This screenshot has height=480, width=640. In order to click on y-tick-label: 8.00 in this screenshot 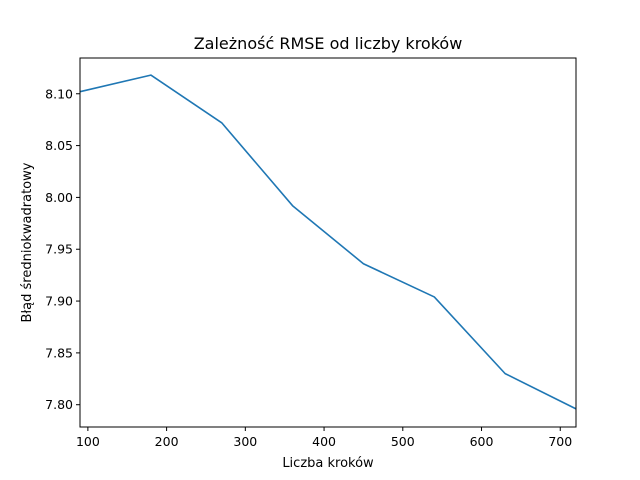, I will do `click(59, 197)`.